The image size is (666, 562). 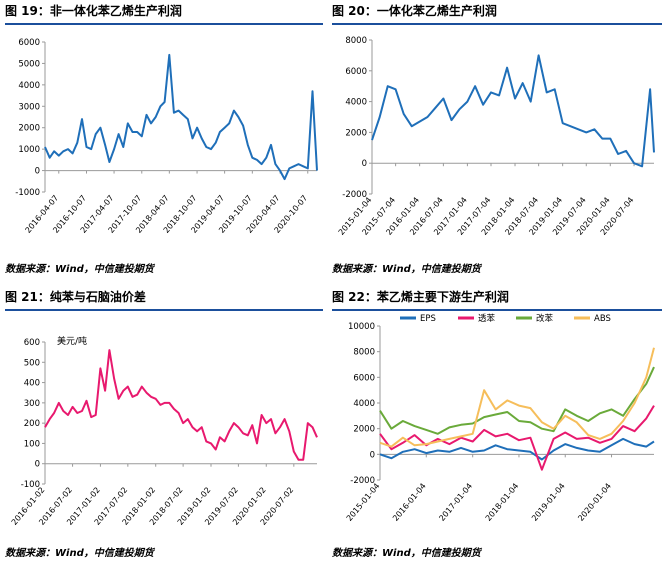 What do you see at coordinates (29, 107) in the screenshot?
I see `y-tick-label: 3000` at bounding box center [29, 107].